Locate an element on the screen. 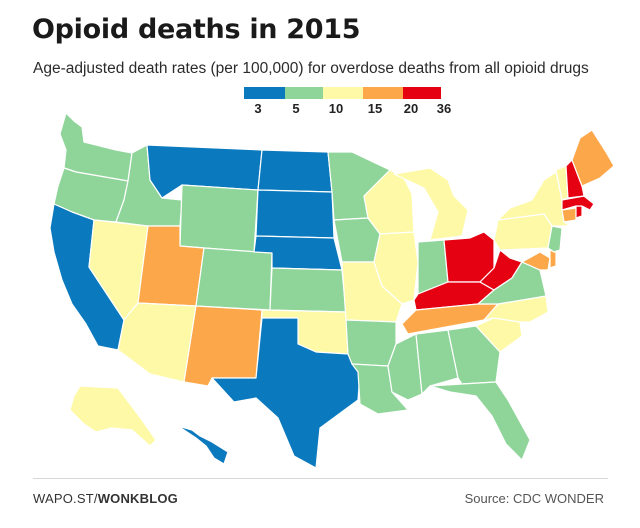 Image resolution: width=640 pixels, height=528 pixels. site-credit: WAPO.ST/WONKBLOG is located at coordinates (105, 498).